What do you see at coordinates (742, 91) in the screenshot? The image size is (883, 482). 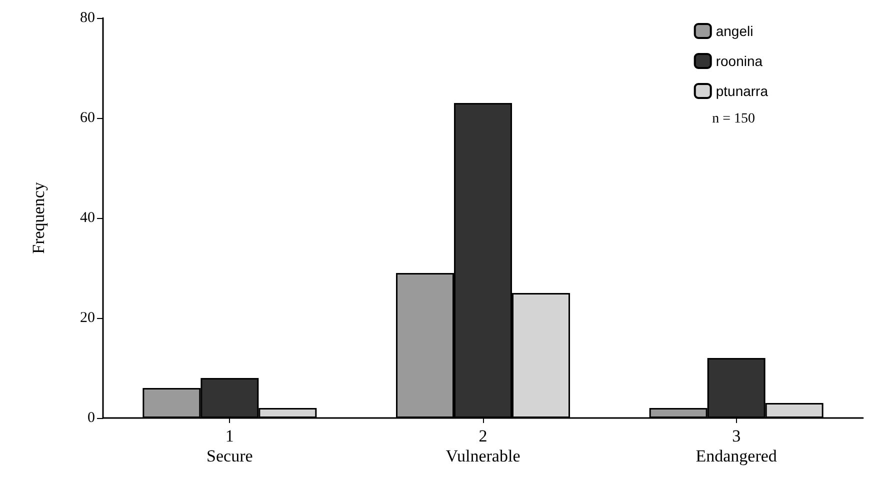 I see `legend-label: ptunarra` at bounding box center [742, 91].